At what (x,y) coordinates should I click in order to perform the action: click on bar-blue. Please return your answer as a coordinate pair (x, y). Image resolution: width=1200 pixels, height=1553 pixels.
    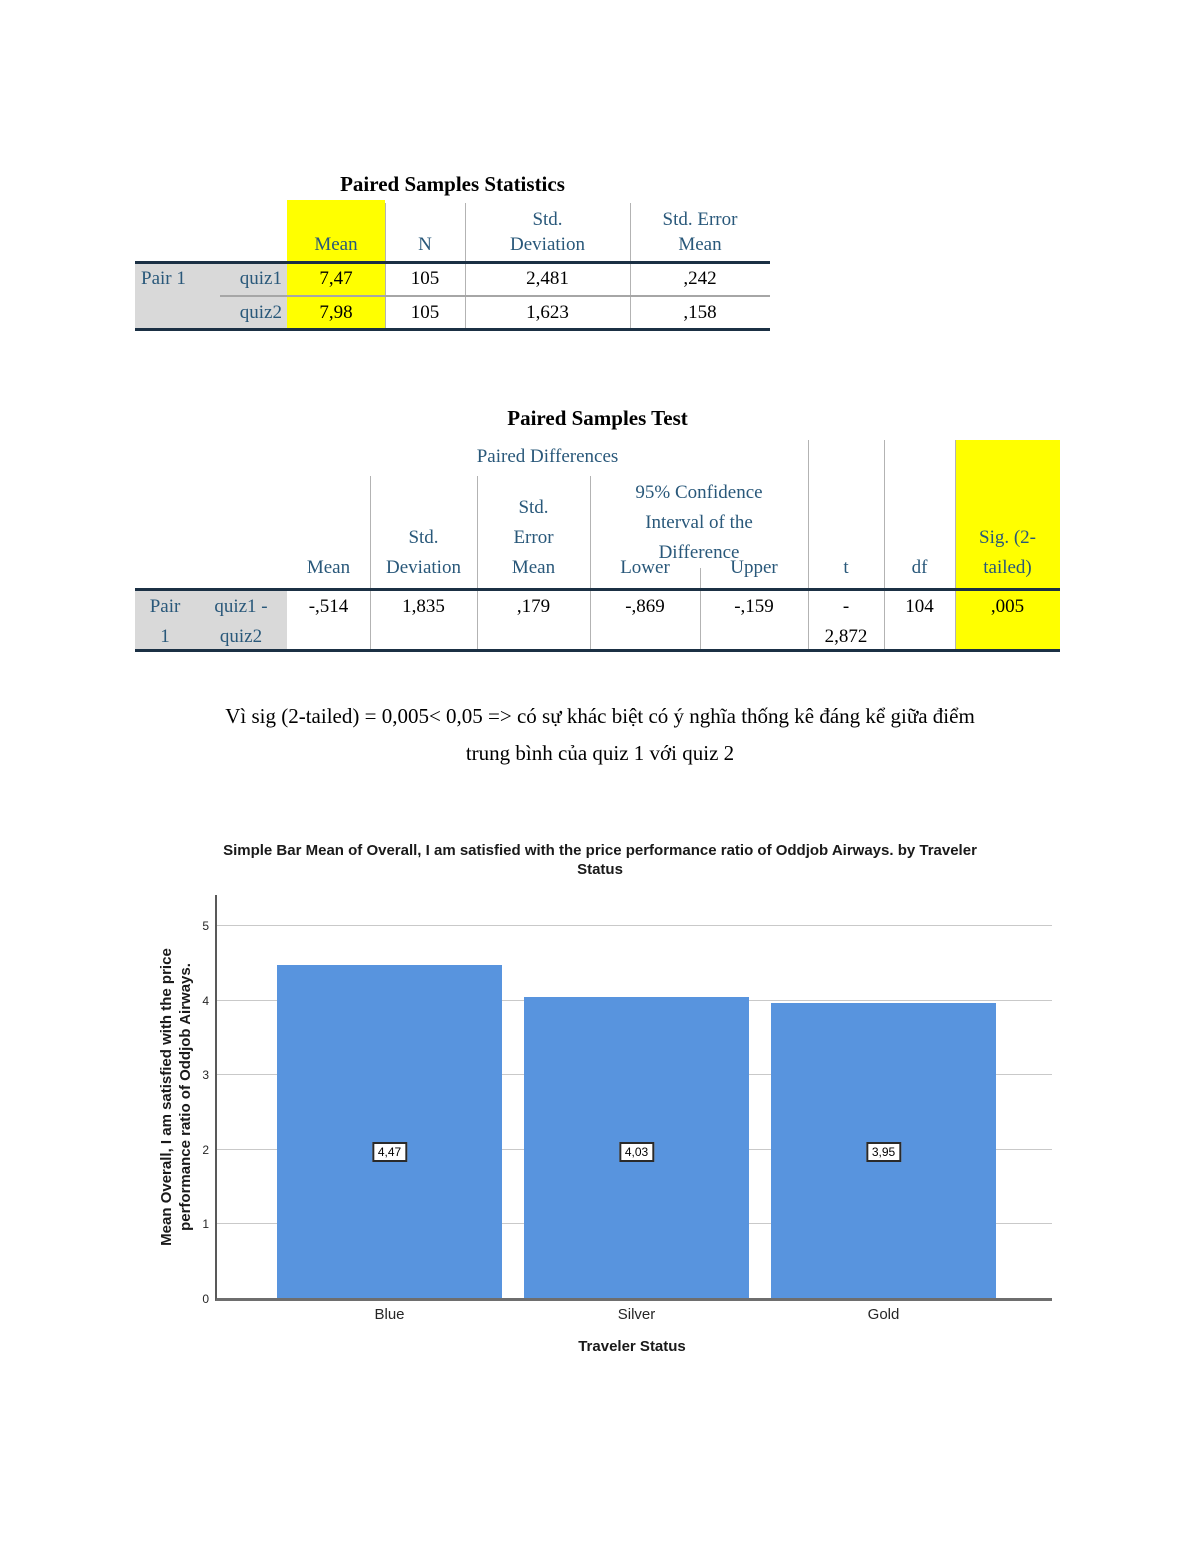
    Looking at the image, I should click on (389, 1131).